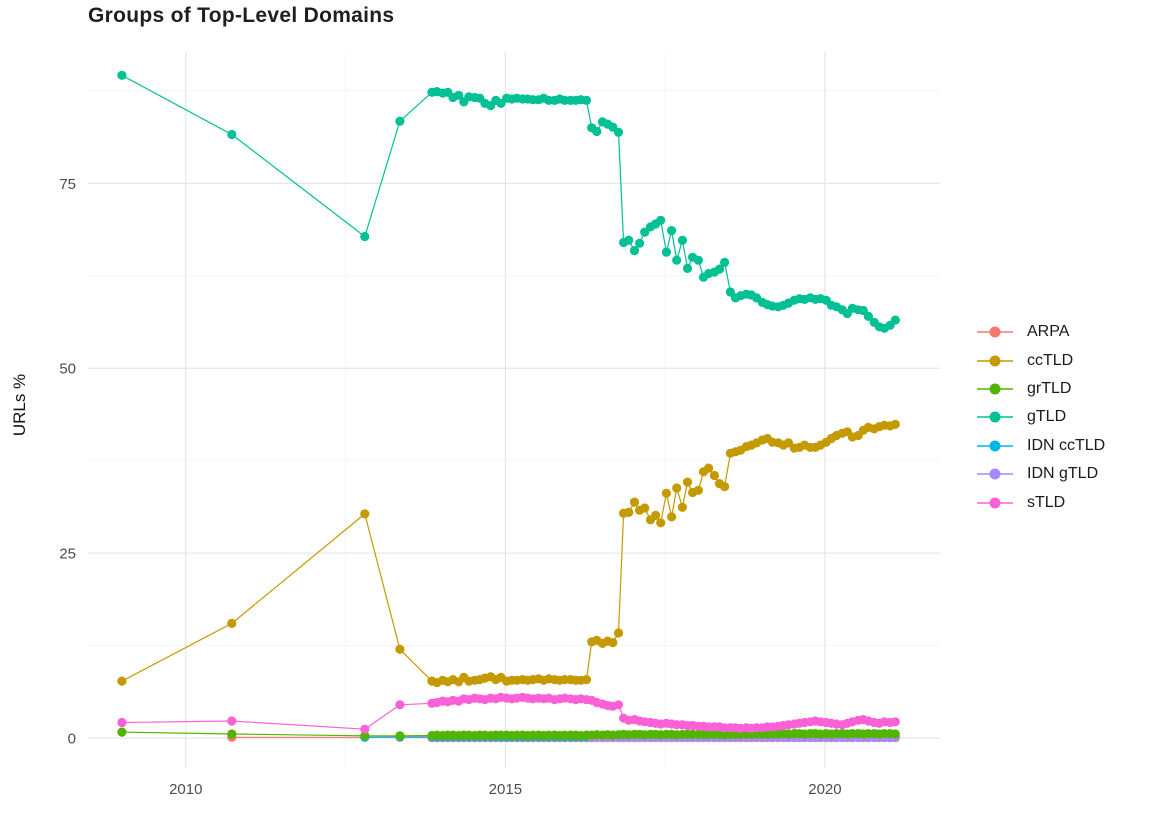 The image size is (1164, 827). I want to click on series-points-stld, so click(508, 713).